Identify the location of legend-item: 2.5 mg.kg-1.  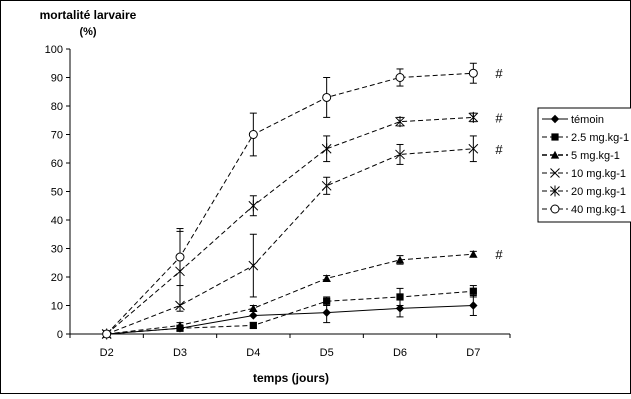
(585, 138).